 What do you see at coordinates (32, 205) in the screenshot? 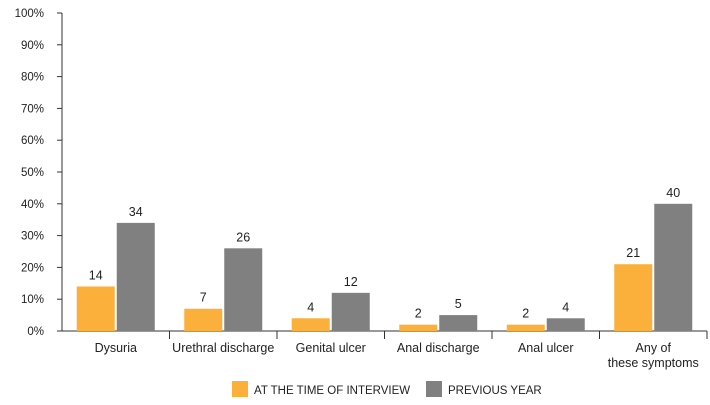
I see `y-tick-label: 40%` at bounding box center [32, 205].